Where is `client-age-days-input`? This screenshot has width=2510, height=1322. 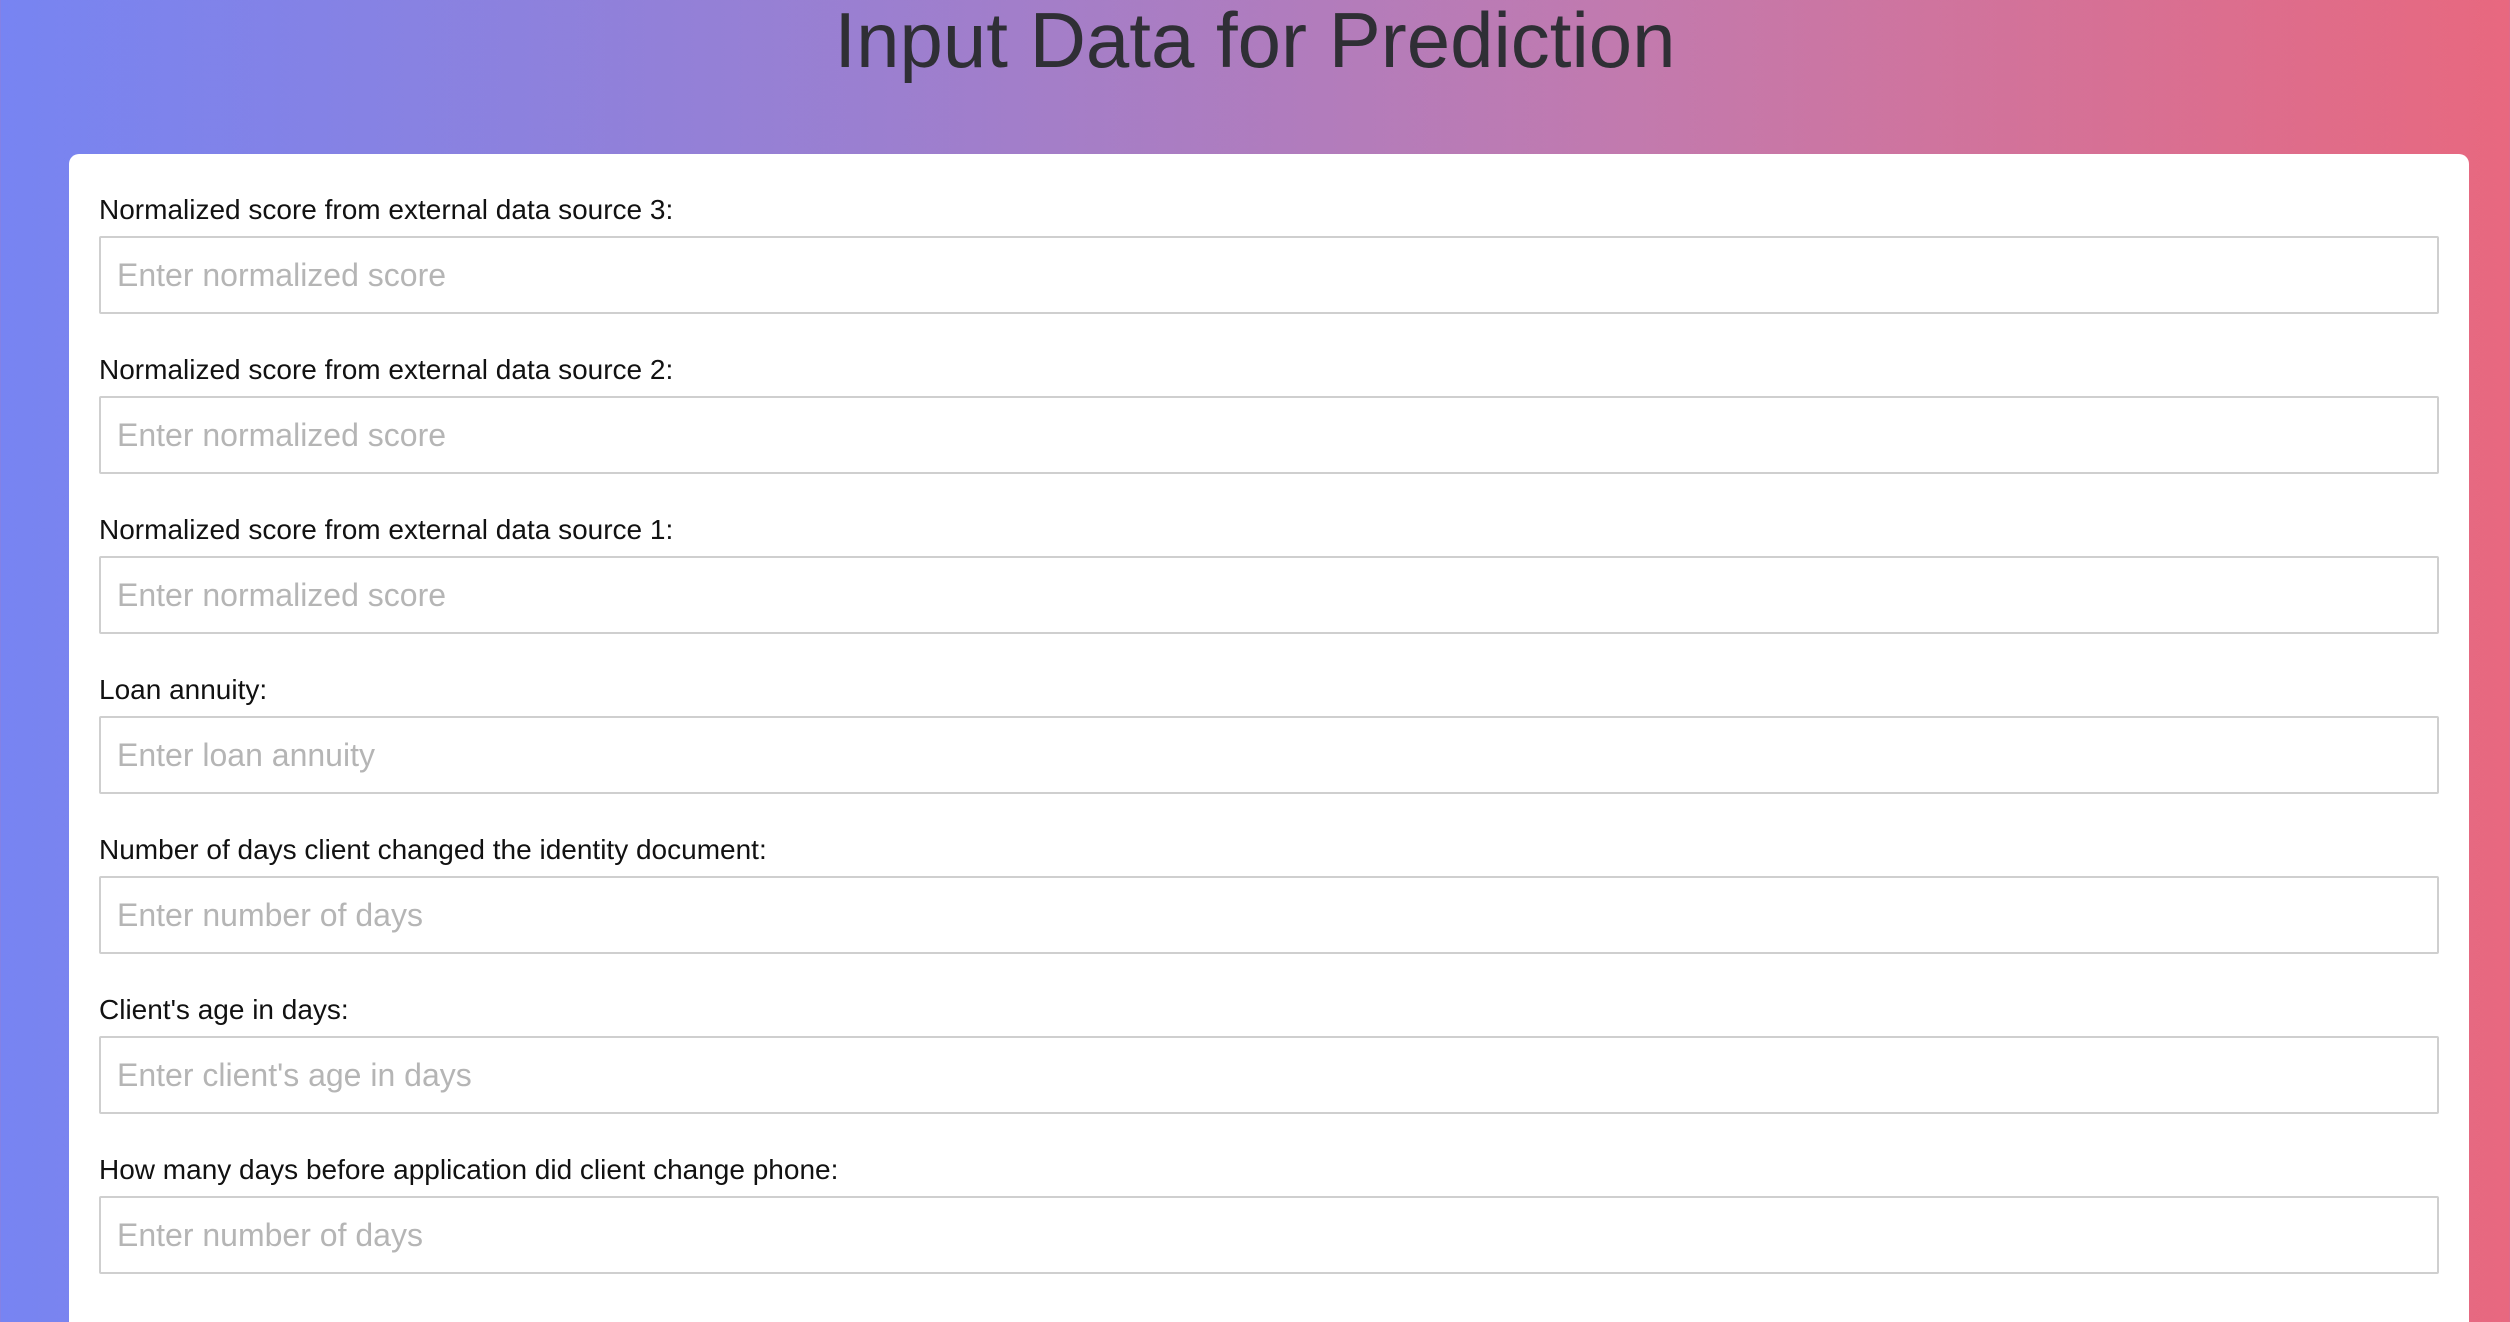 client-age-days-input is located at coordinates (1269, 1075).